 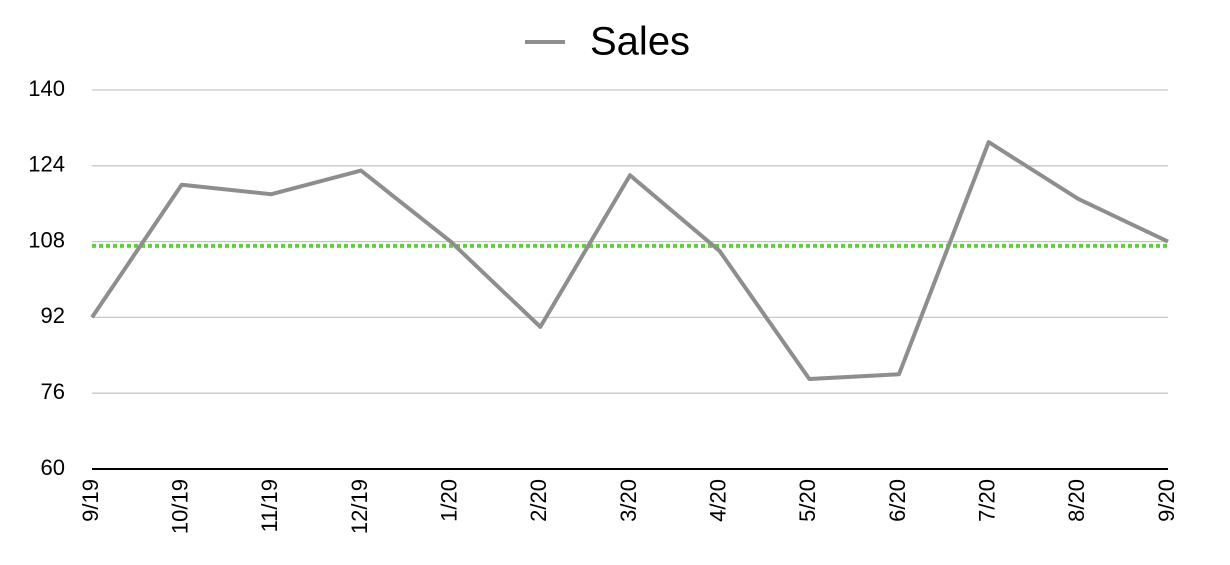 I want to click on x-tick-label: 9/20, so click(x=1166, y=500).